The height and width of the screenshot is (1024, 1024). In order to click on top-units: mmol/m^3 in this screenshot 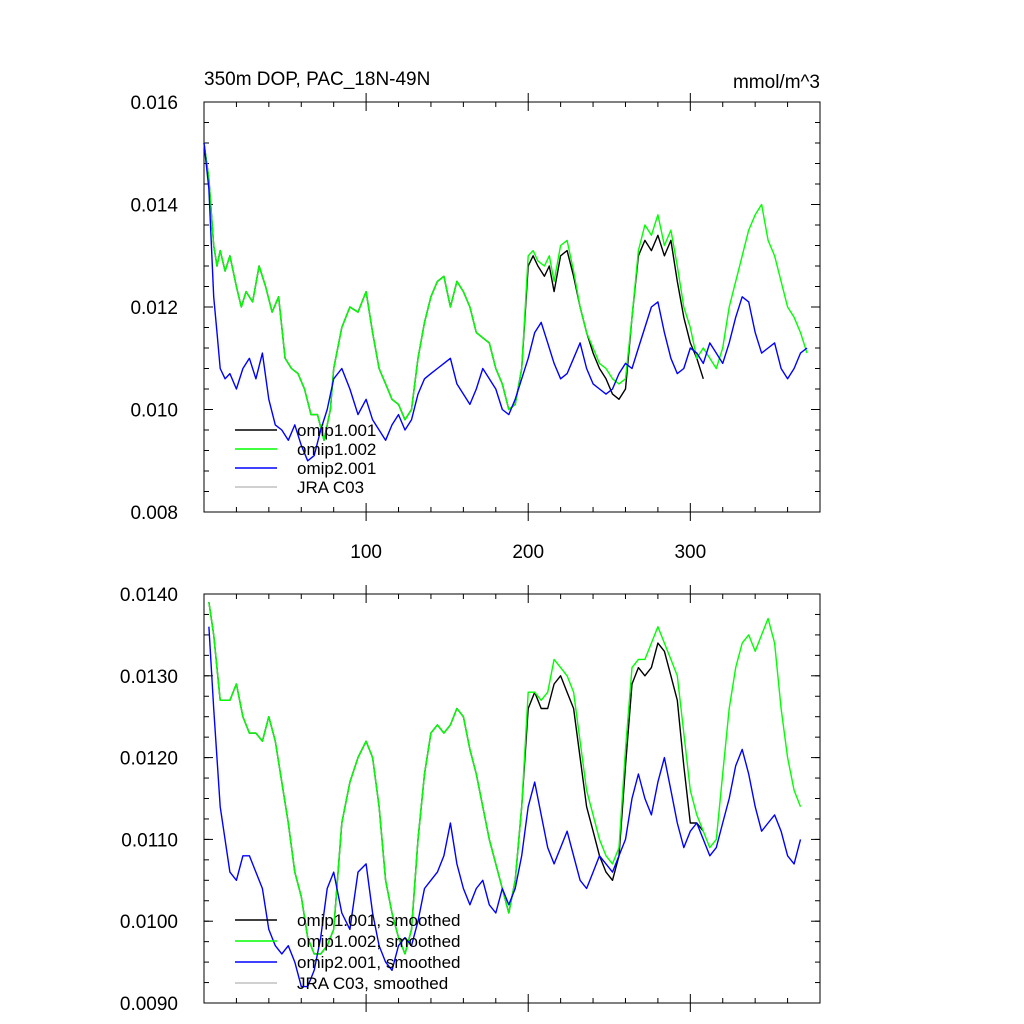, I will do `click(776, 82)`.